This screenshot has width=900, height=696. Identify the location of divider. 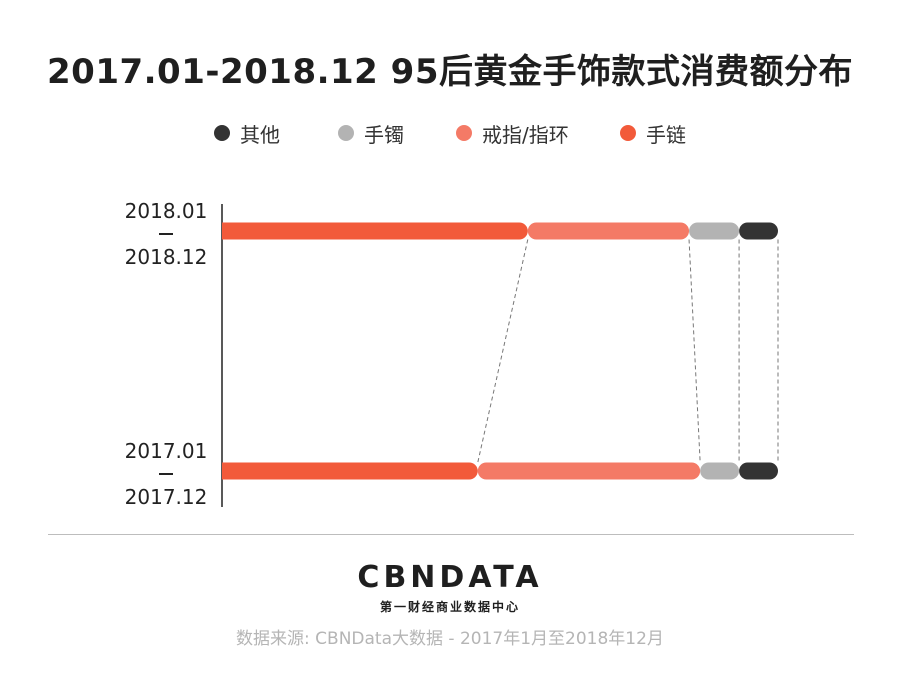
(451, 534).